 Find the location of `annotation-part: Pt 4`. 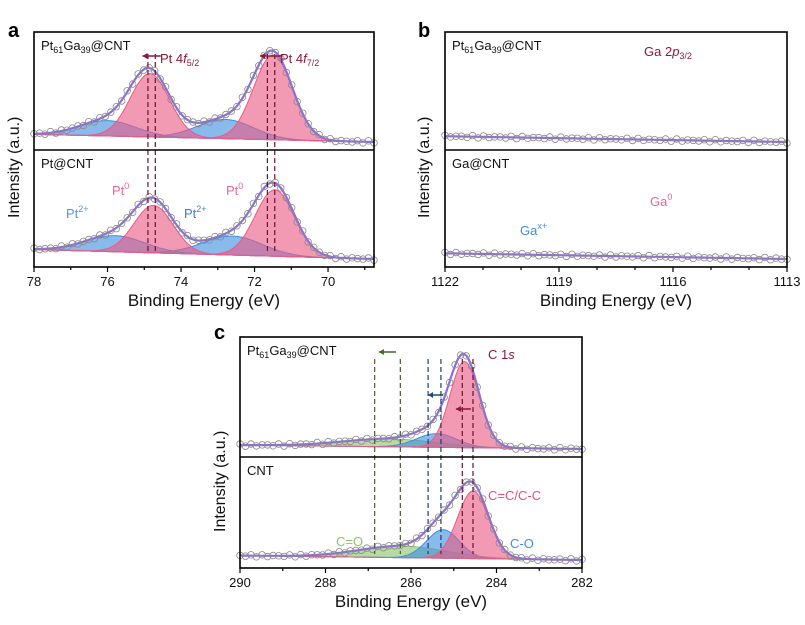

annotation-part: Pt 4 is located at coordinates (172, 58).